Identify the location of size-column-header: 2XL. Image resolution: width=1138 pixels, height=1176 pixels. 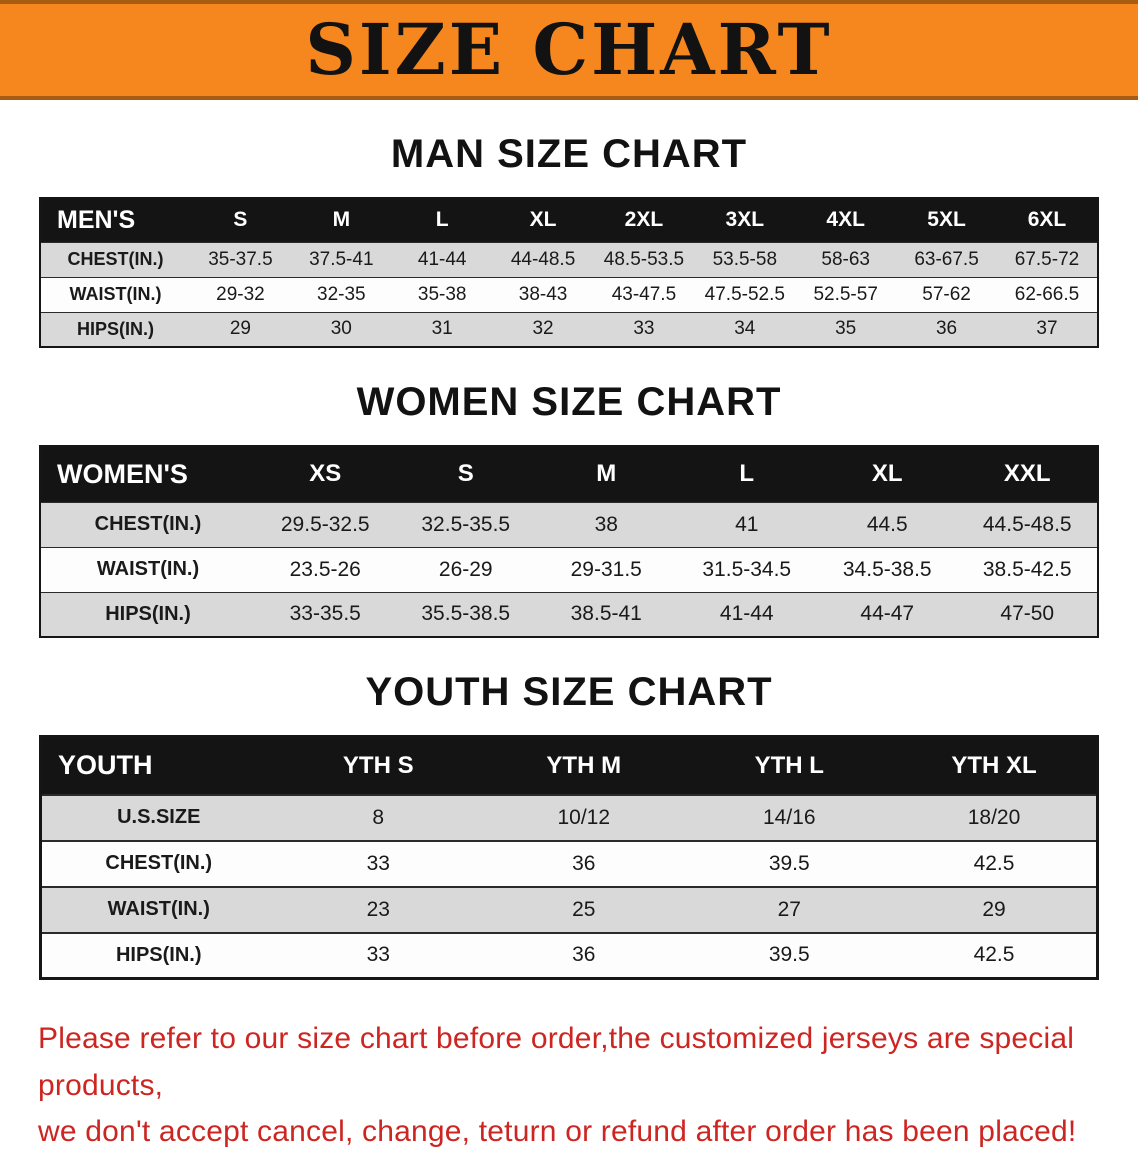
(644, 220).